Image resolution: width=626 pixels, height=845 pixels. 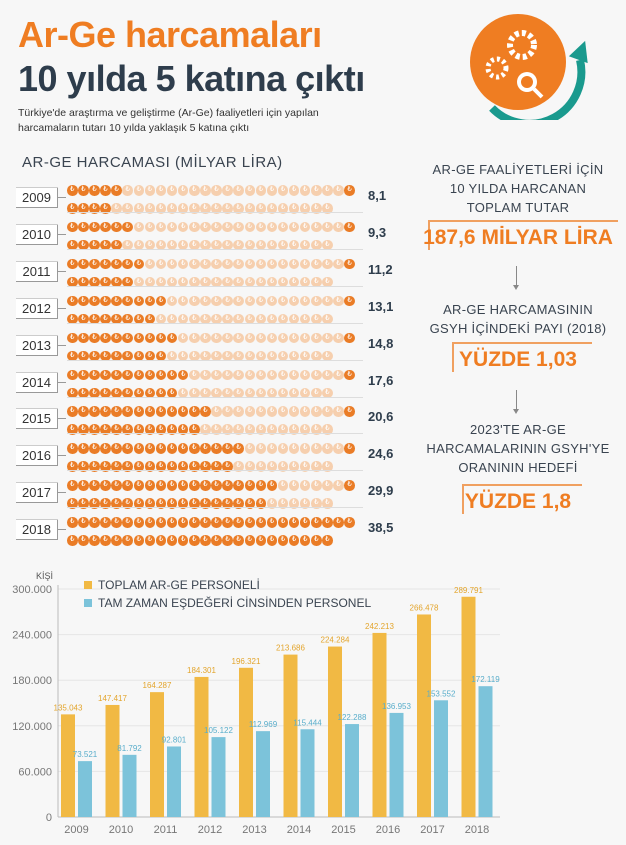 I want to click on data-label: 105.122, so click(x=218, y=730).